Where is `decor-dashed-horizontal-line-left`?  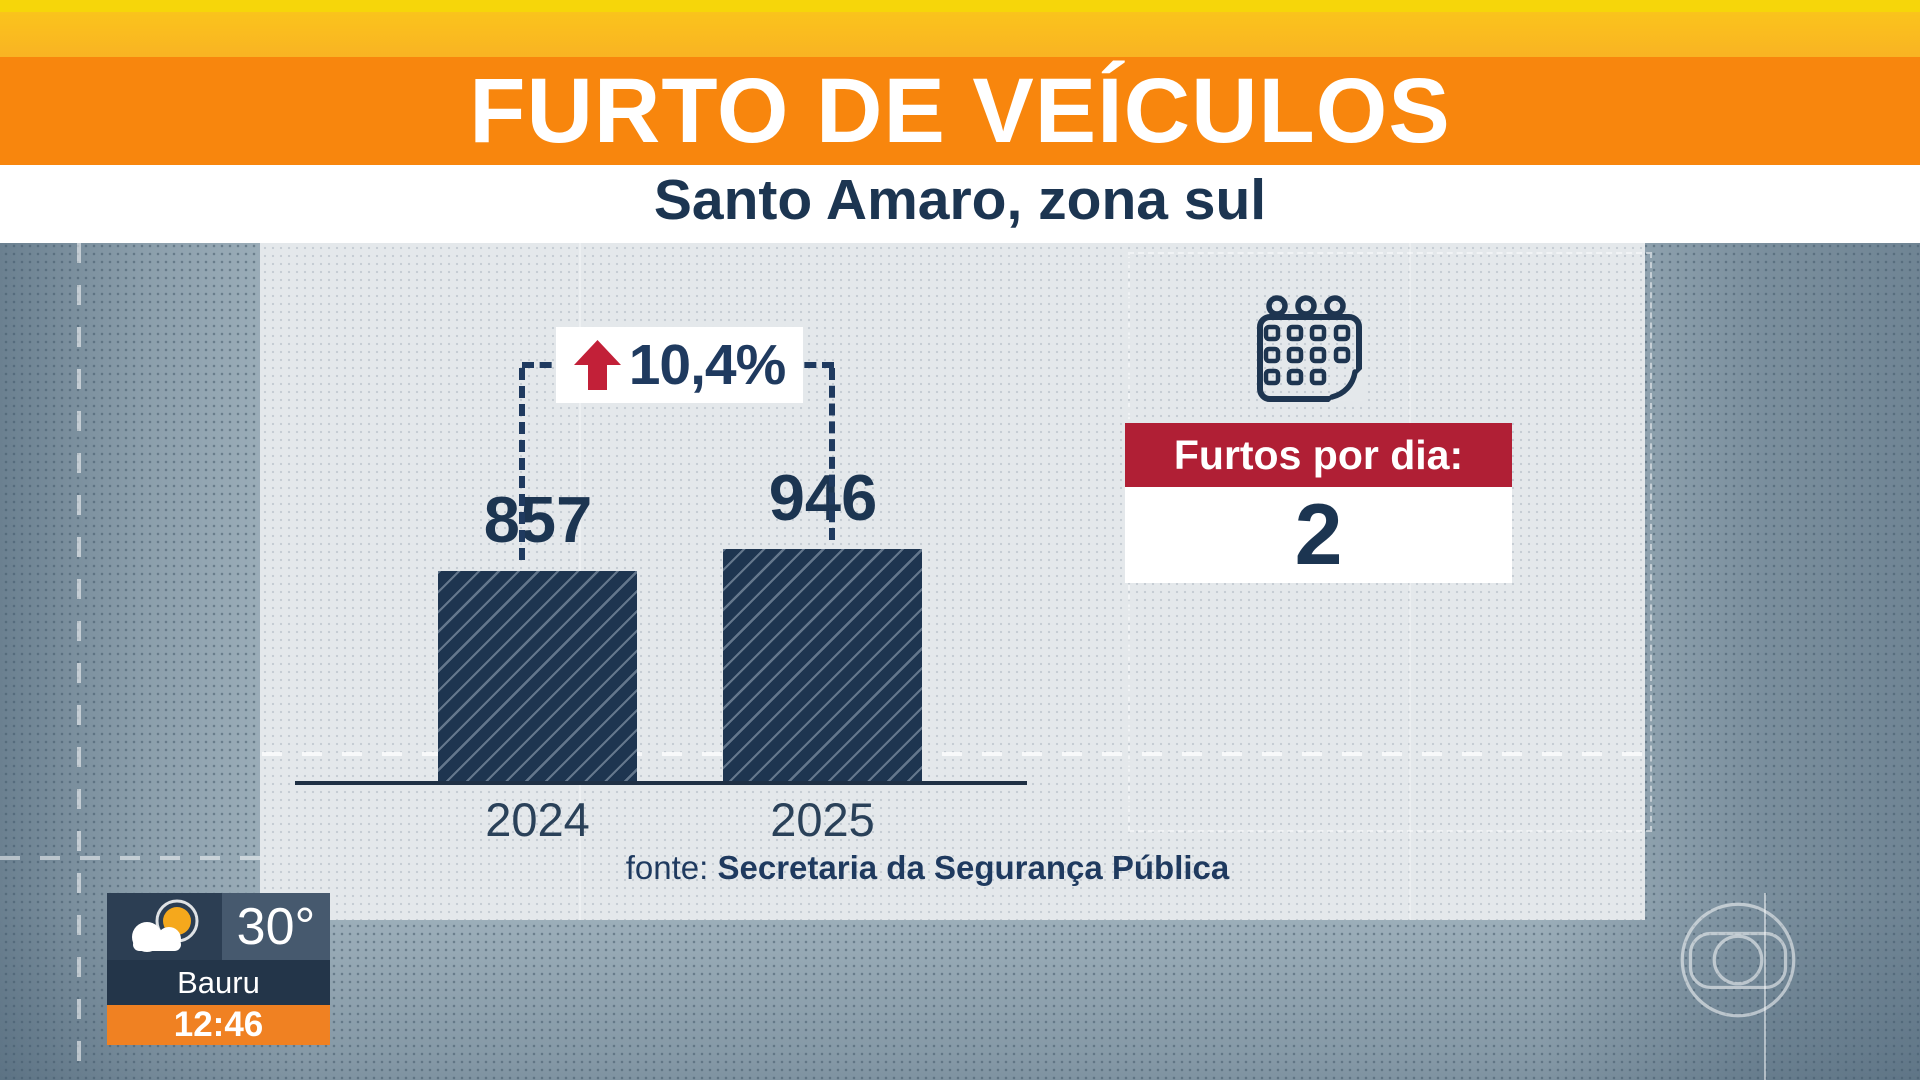 decor-dashed-horizontal-line-left is located at coordinates (131, 858).